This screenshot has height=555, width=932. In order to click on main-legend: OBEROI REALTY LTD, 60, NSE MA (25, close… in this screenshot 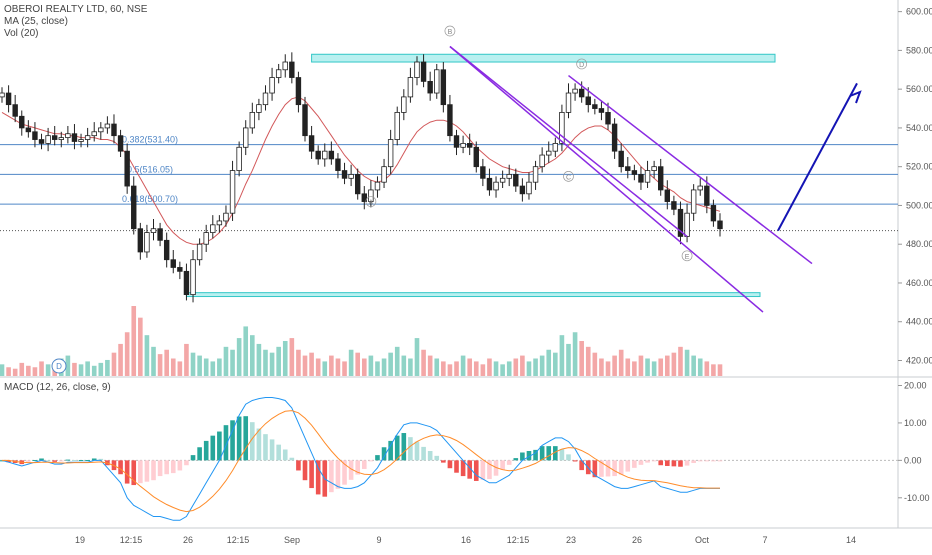, I will do `click(75, 22)`.